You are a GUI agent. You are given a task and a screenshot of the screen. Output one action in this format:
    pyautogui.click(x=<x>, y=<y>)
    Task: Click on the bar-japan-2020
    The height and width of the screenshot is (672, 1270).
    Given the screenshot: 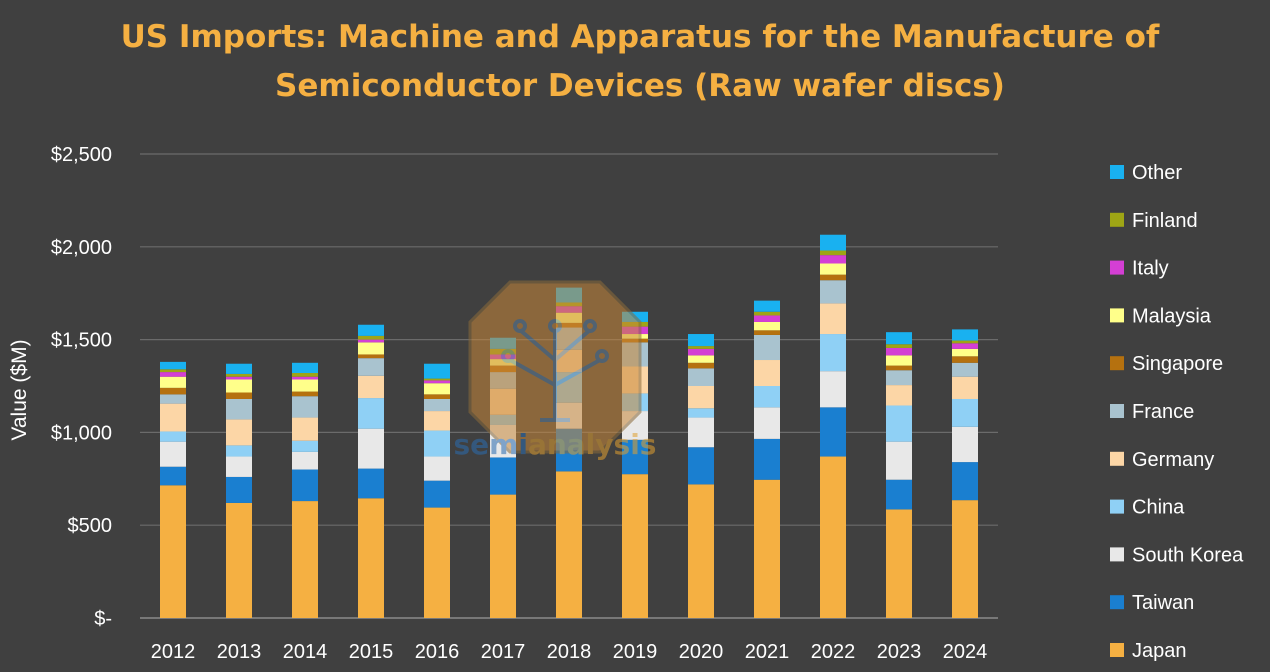 What is the action you would take?
    pyautogui.click(x=701, y=551)
    